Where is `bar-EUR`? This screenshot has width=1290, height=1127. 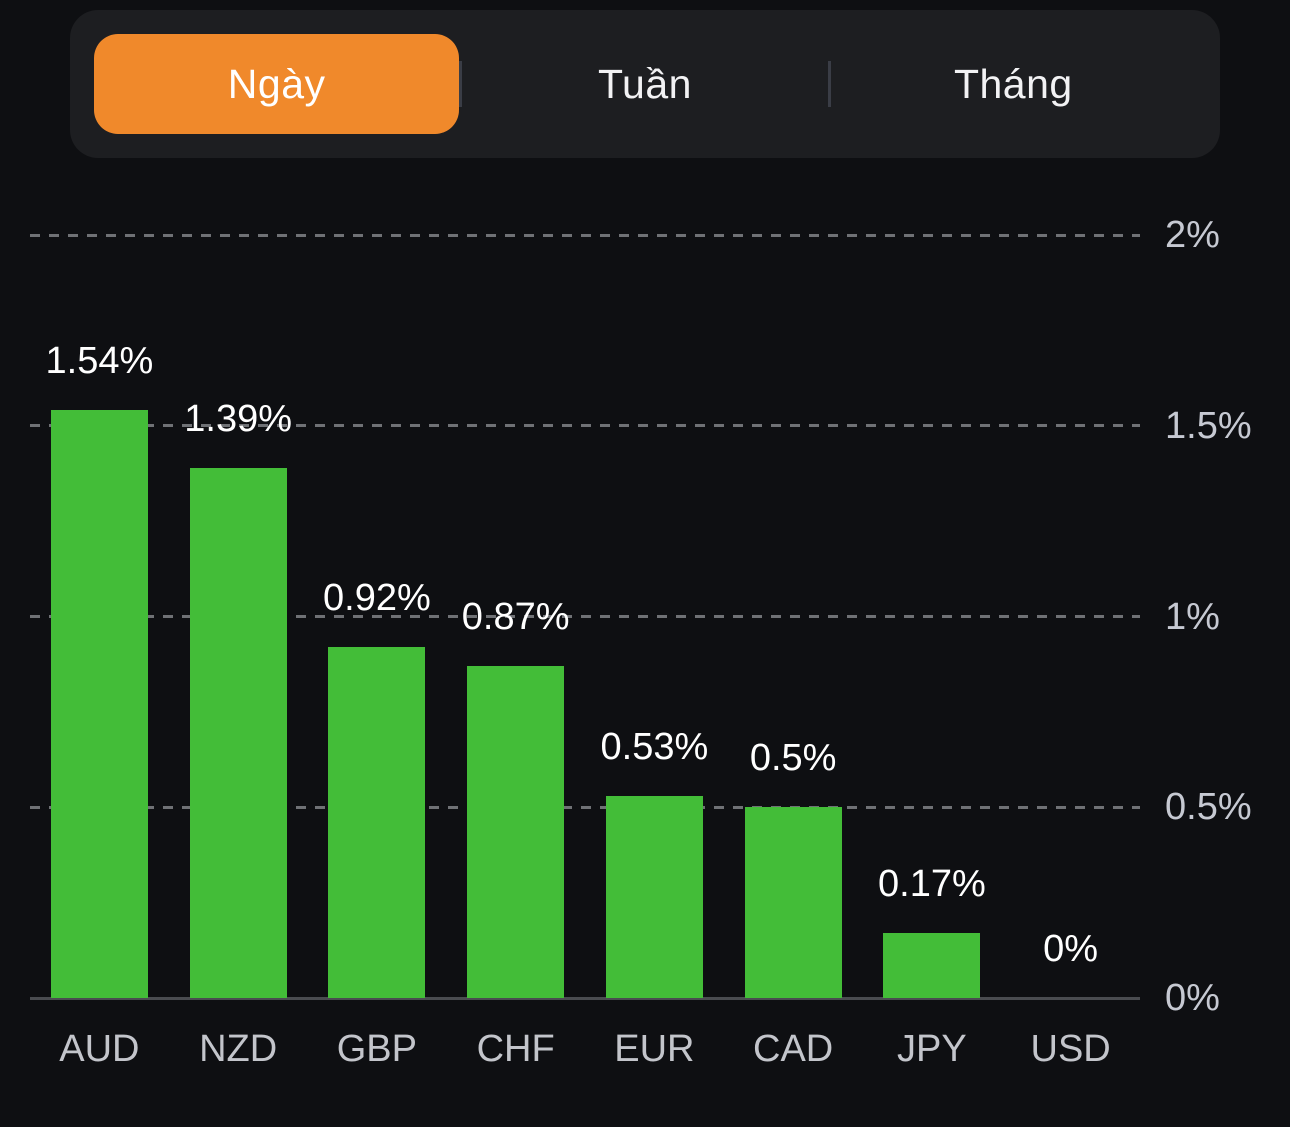
bar-EUR is located at coordinates (654, 896).